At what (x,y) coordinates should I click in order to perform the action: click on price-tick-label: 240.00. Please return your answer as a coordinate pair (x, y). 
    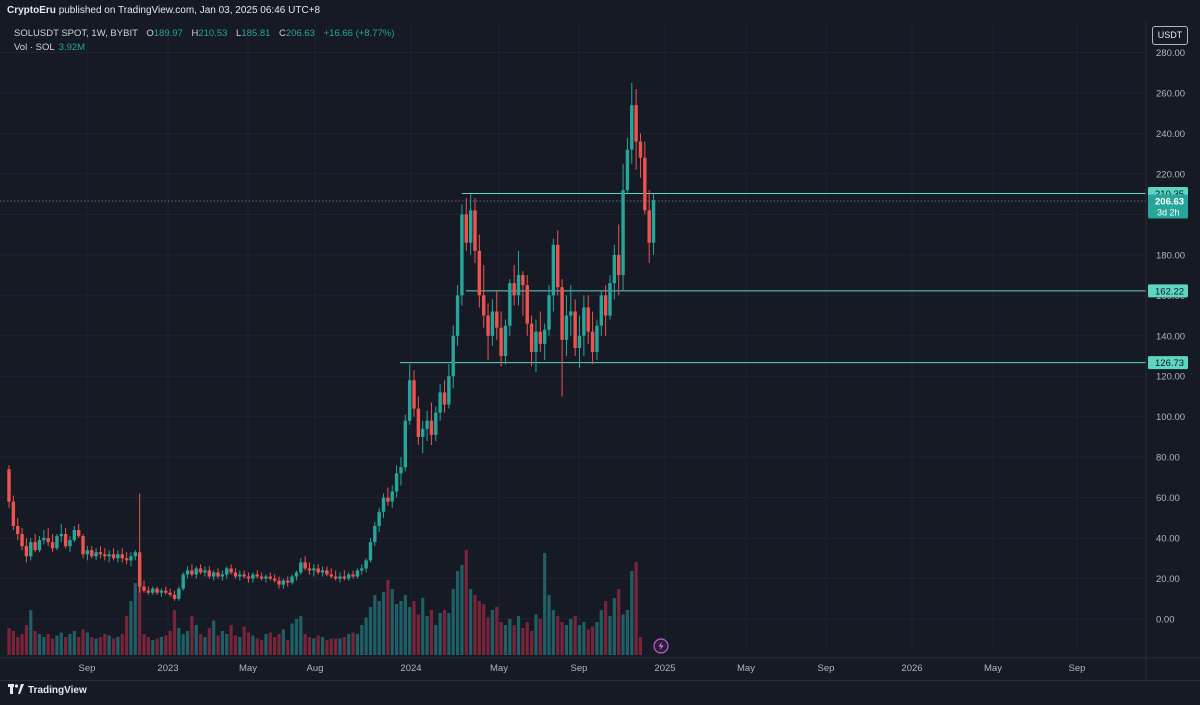
    Looking at the image, I should click on (1170, 134).